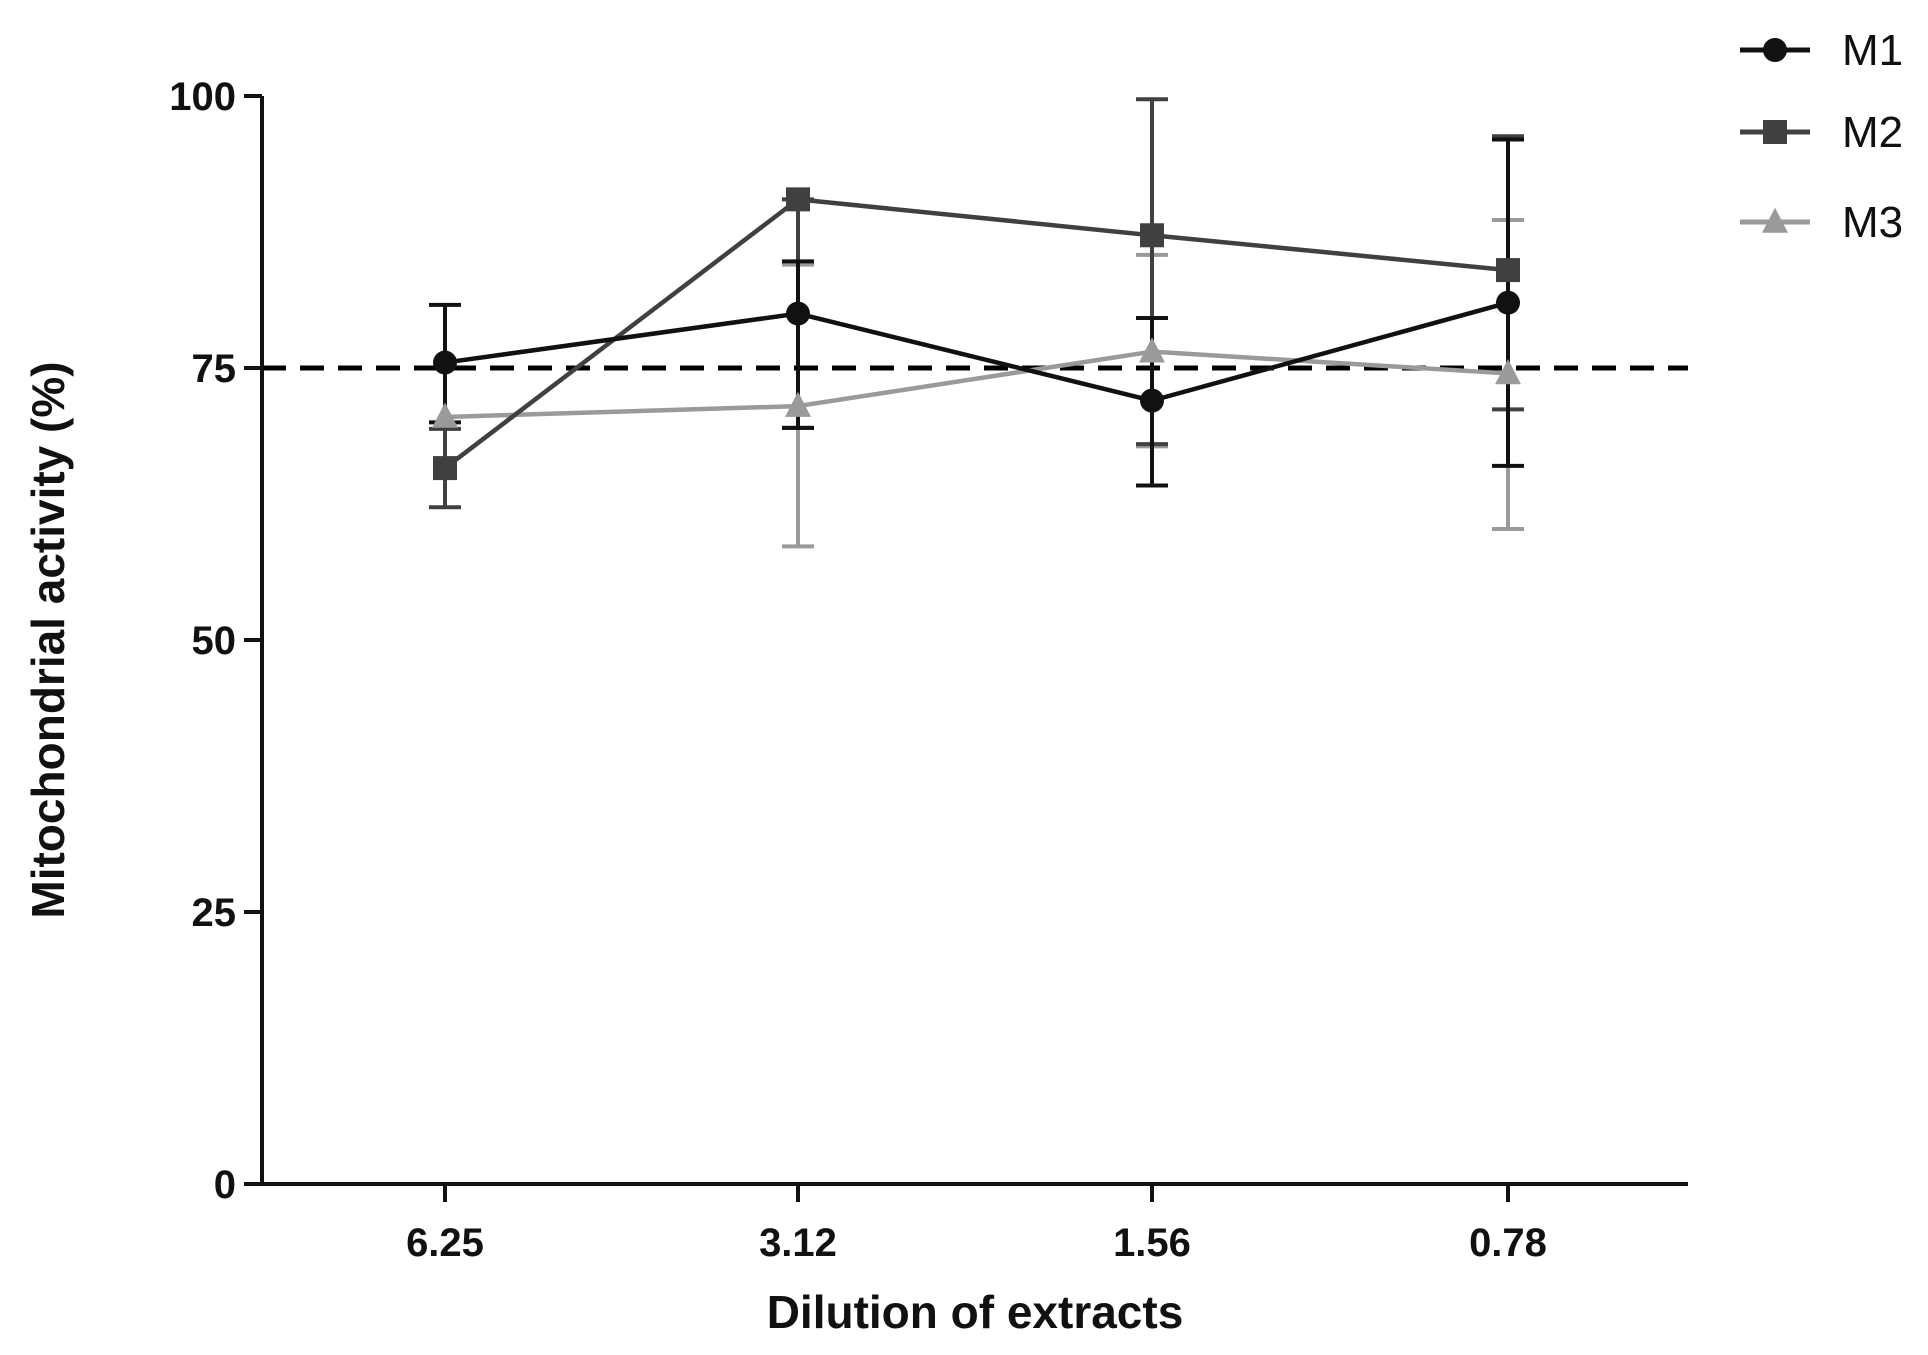 The width and height of the screenshot is (1928, 1355). What do you see at coordinates (1775, 220) in the screenshot?
I see `legend-m3-marker` at bounding box center [1775, 220].